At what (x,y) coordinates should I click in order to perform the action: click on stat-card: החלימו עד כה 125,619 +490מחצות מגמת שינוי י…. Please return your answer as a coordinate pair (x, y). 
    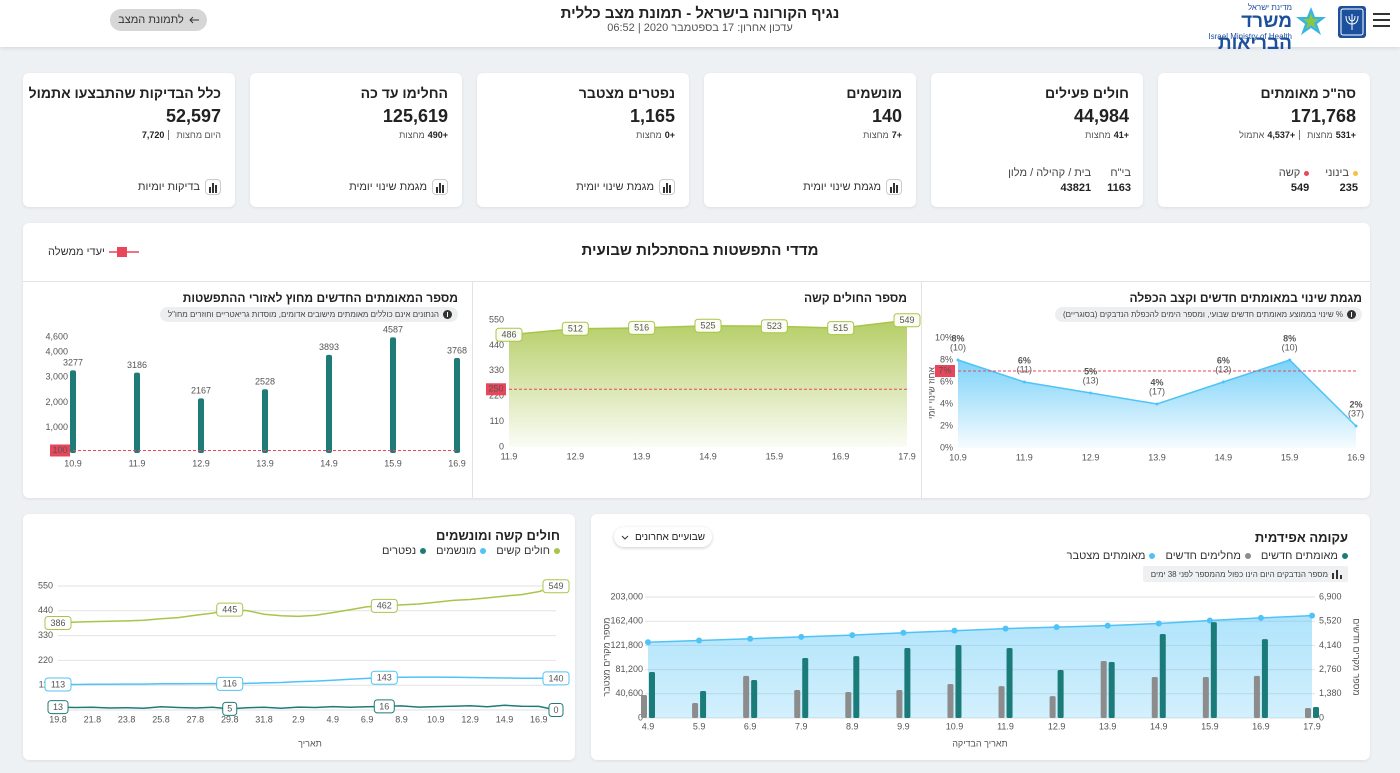
    Looking at the image, I should click on (356, 140).